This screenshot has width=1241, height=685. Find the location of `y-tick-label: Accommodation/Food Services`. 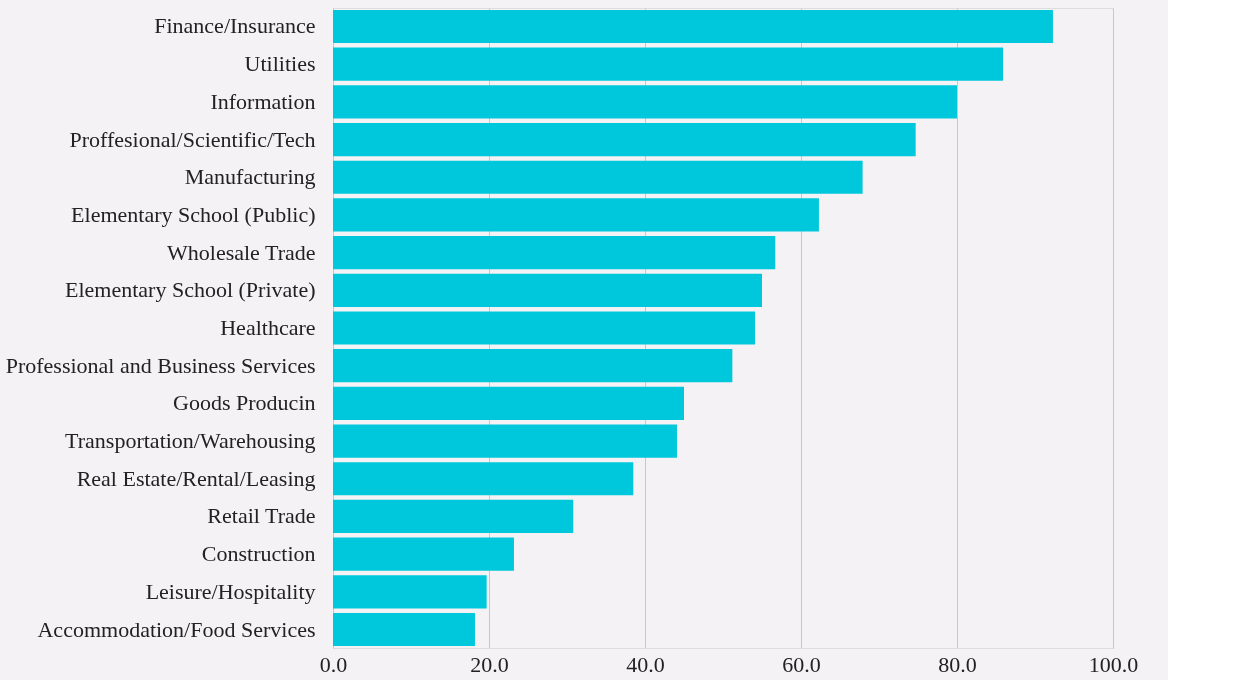

y-tick-label: Accommodation/Food Services is located at coordinates (176, 629).